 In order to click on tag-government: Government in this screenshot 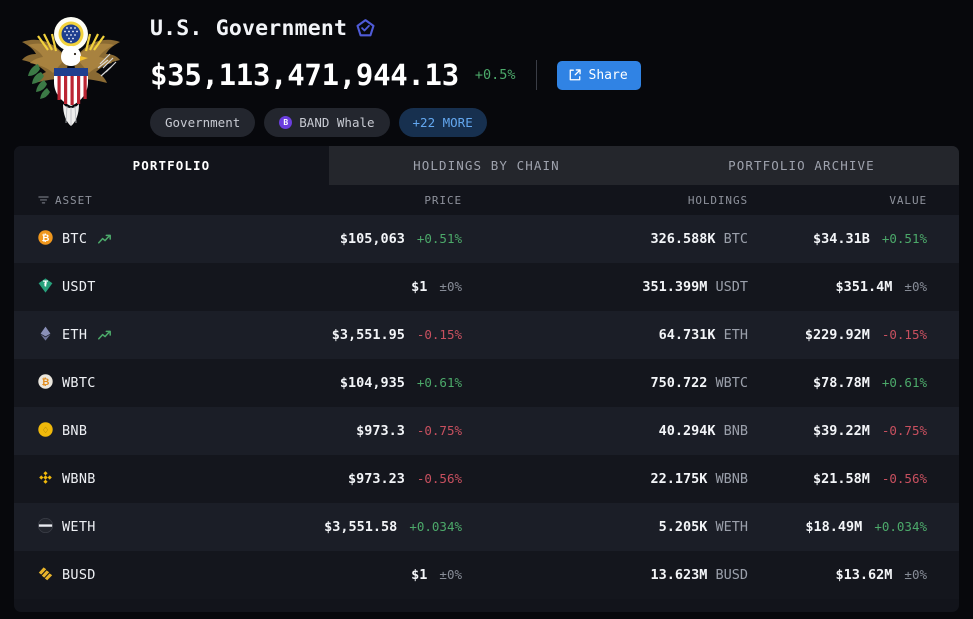, I will do `click(203, 122)`.